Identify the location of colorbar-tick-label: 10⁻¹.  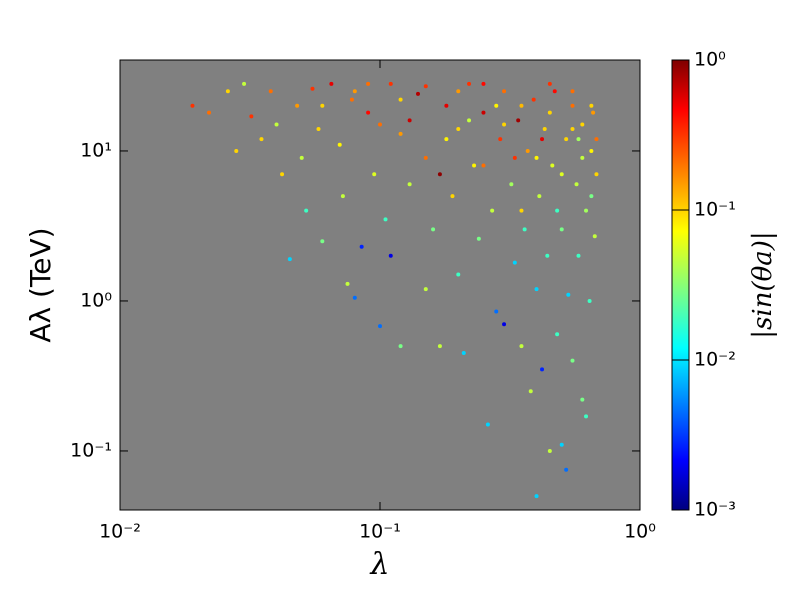
(715, 210).